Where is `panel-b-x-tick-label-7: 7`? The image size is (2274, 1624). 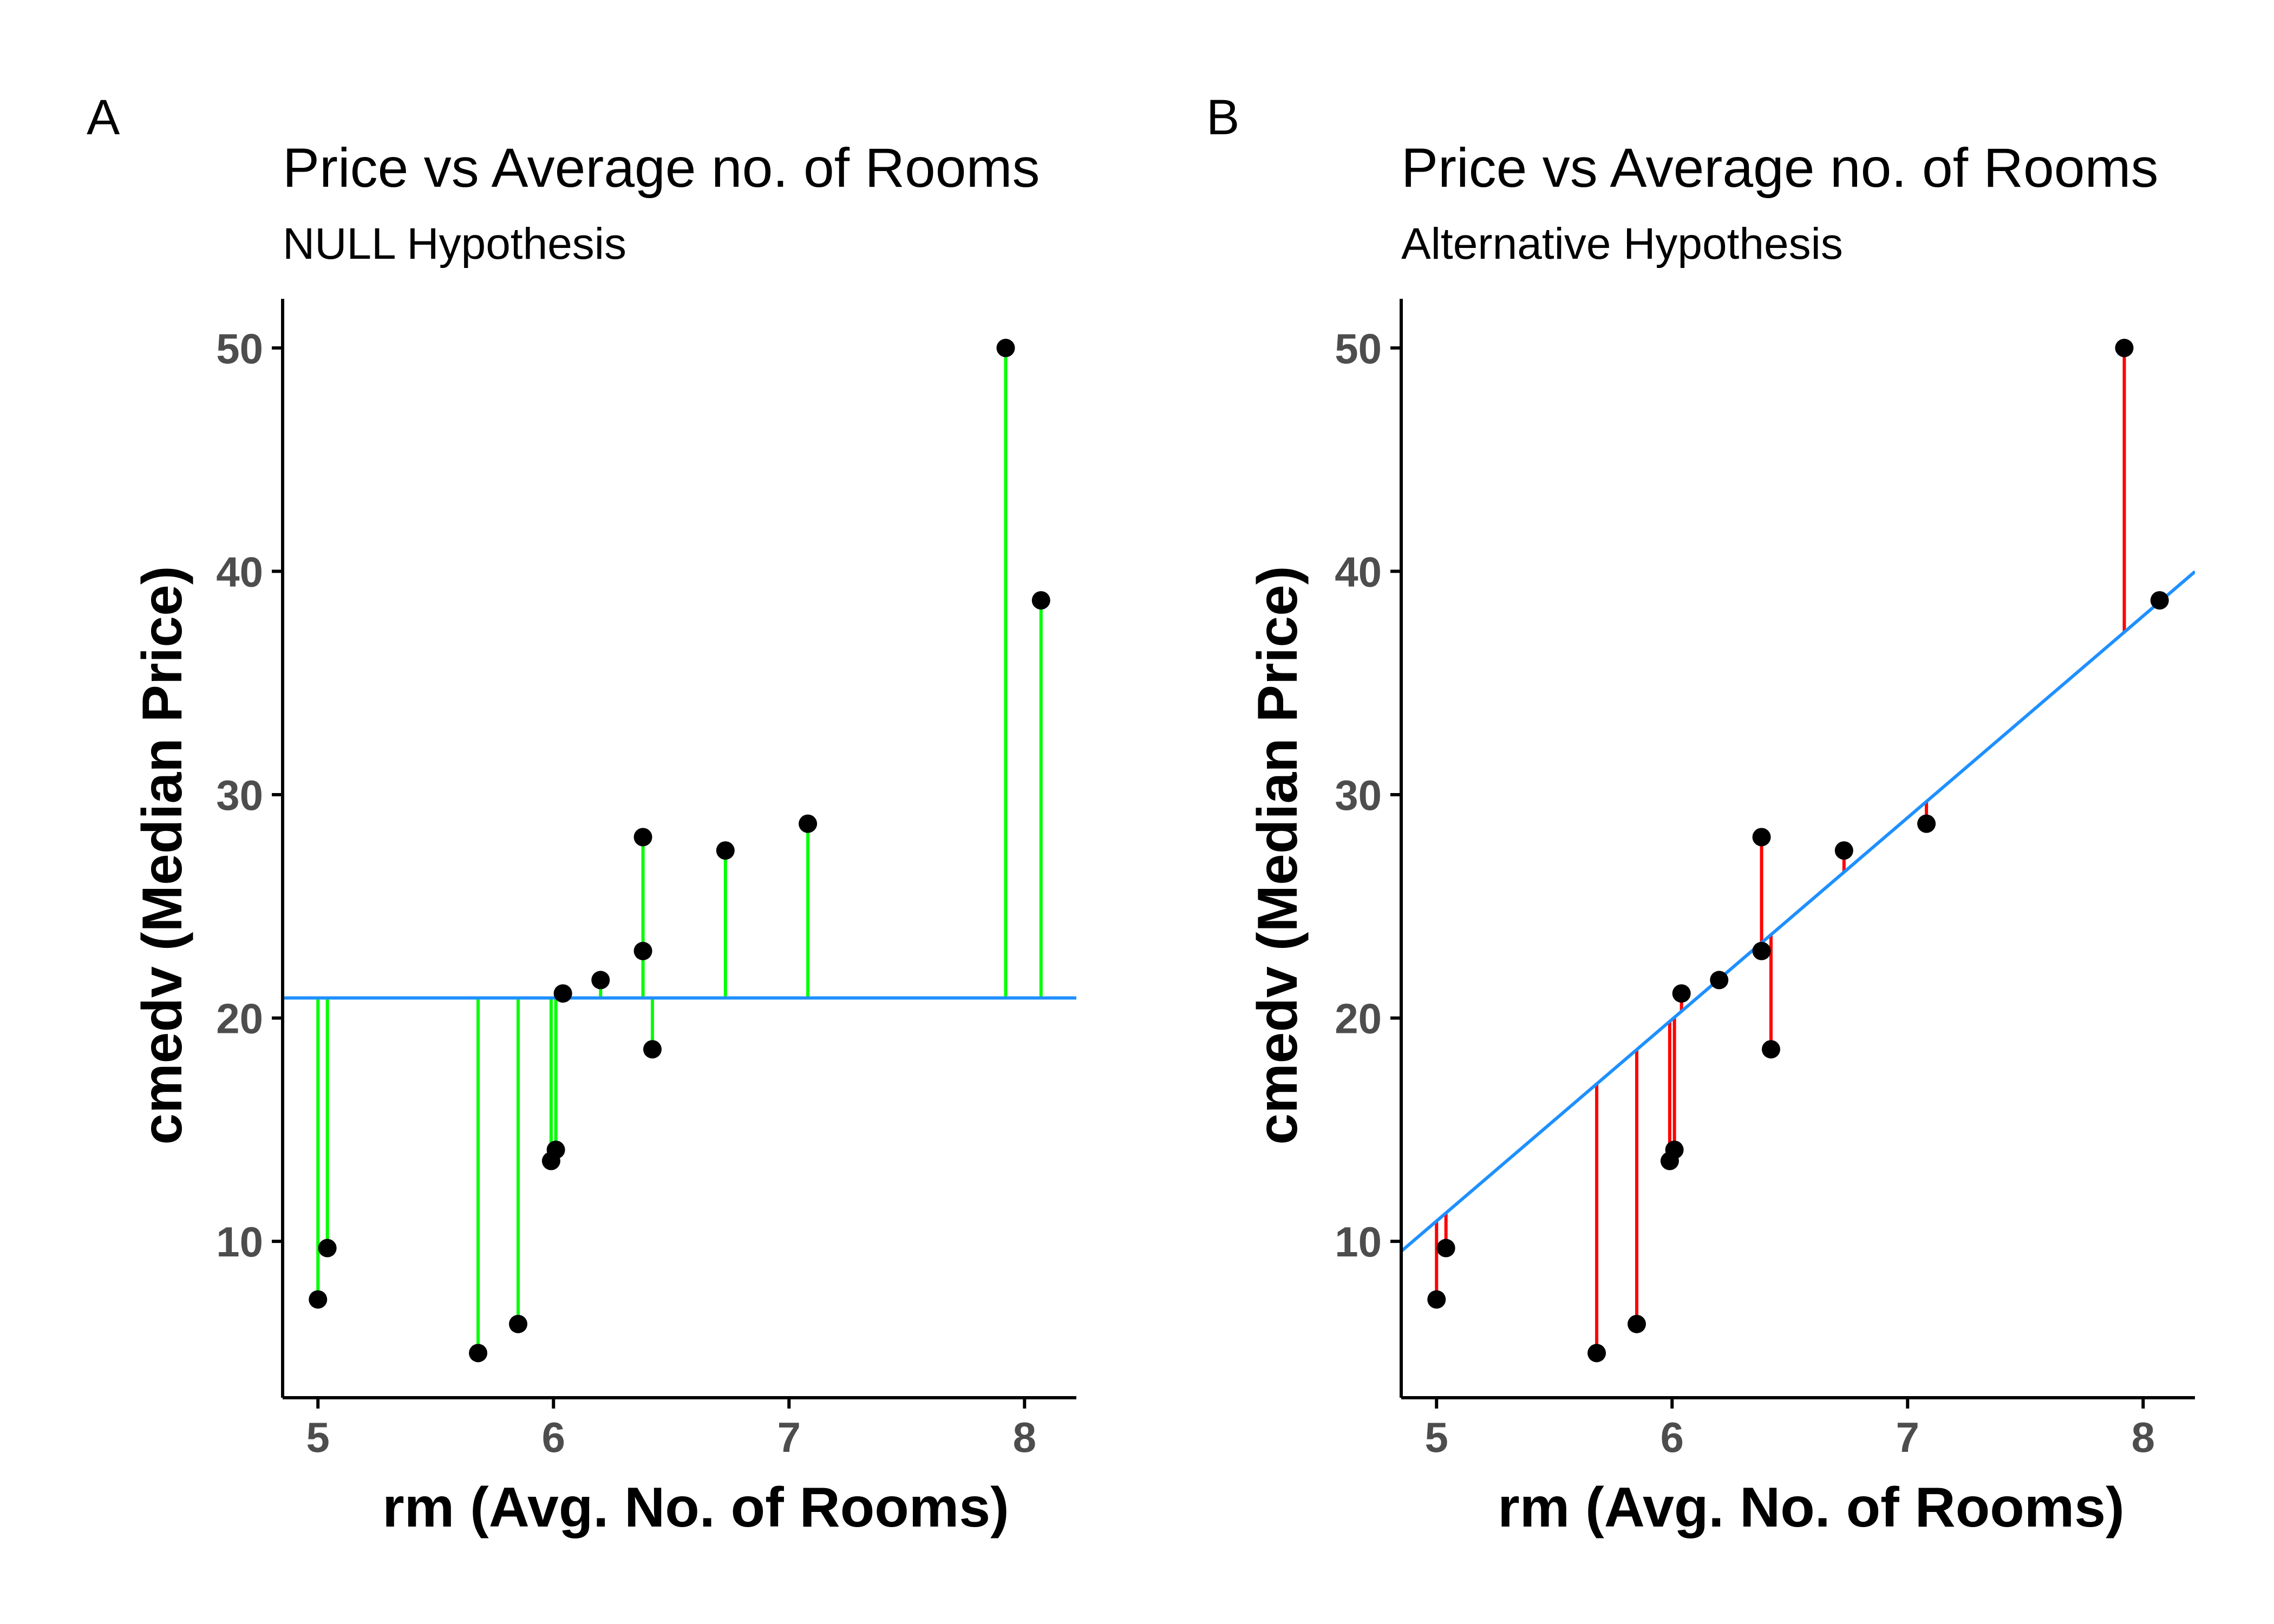 panel-b-x-tick-label-7: 7 is located at coordinates (1908, 1437).